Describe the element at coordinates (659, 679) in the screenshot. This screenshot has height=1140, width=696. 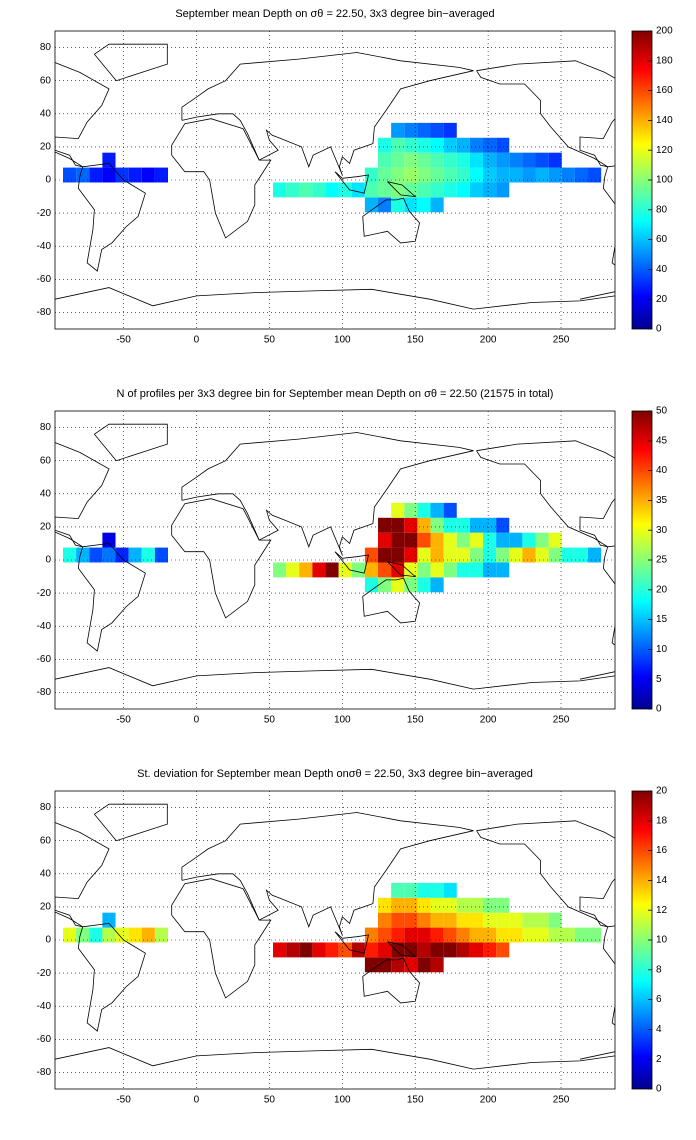
I see `colorbar-tick-label: 5` at that location.